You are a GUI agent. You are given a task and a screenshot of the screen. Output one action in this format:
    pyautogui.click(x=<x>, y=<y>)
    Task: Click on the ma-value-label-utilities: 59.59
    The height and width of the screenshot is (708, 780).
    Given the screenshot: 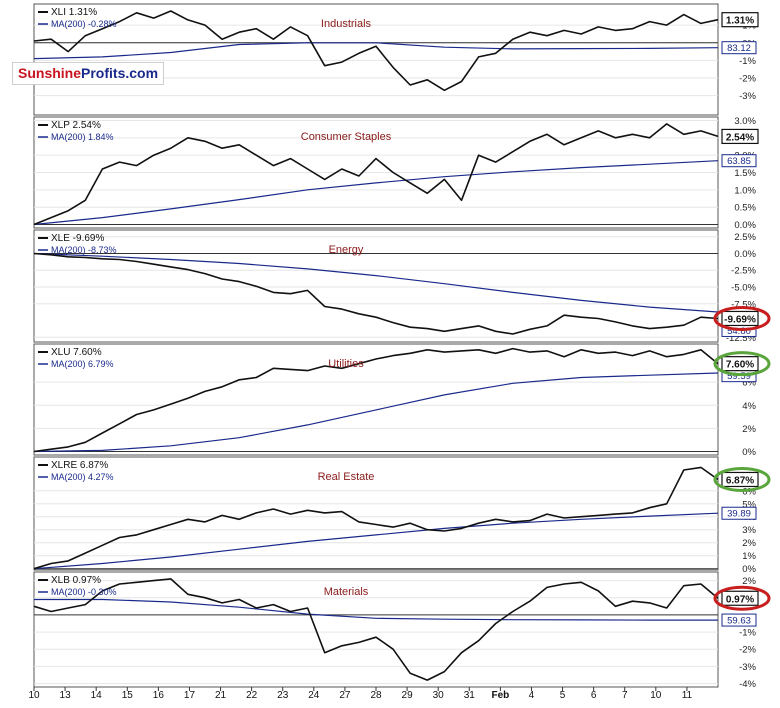 What is the action you would take?
    pyautogui.click(x=739, y=376)
    